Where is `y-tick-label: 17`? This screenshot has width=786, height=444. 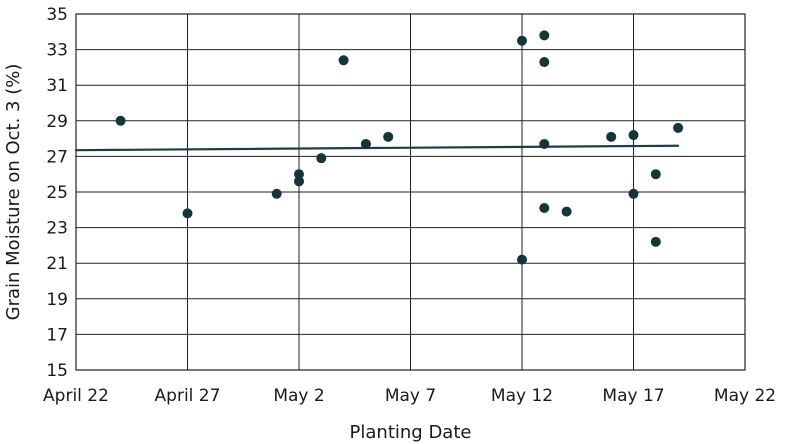 y-tick-label: 17 is located at coordinates (57, 335).